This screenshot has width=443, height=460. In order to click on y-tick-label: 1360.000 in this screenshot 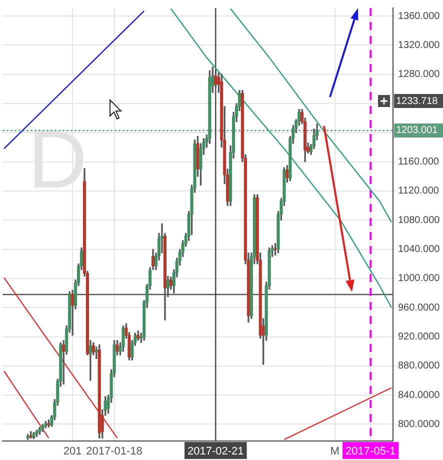, I will do `click(419, 16)`.